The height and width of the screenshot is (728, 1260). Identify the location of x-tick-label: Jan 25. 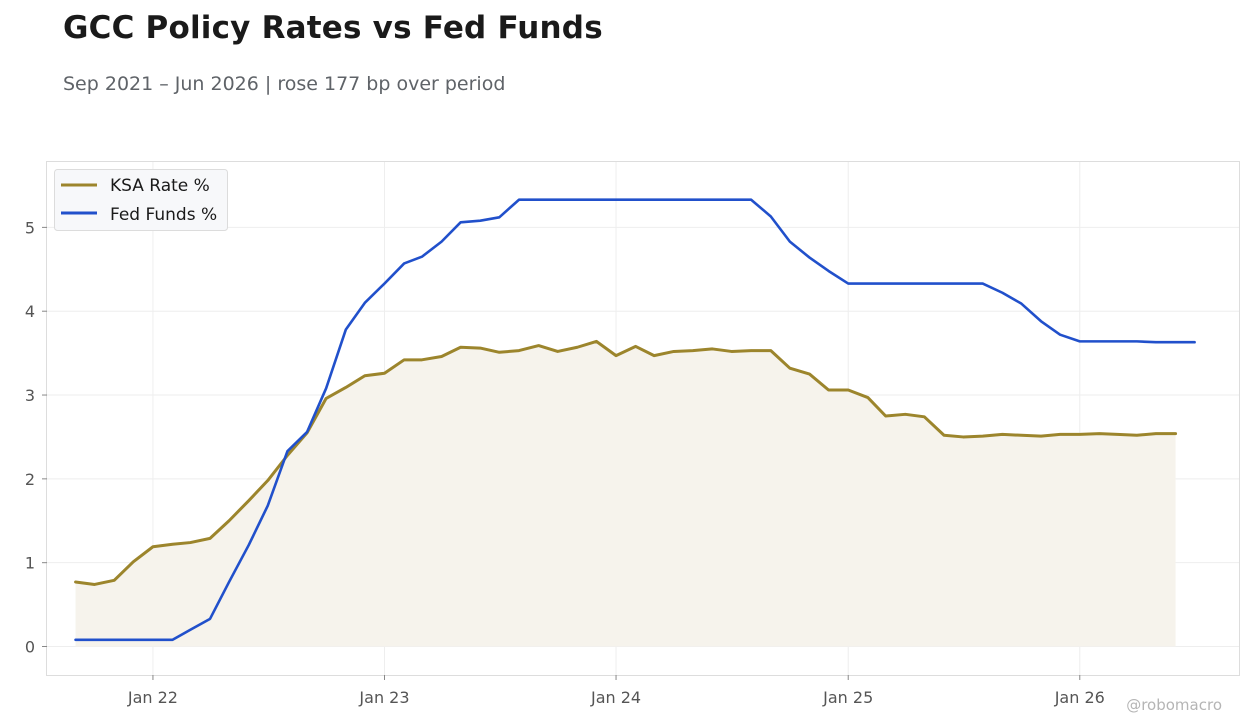
(847, 697).